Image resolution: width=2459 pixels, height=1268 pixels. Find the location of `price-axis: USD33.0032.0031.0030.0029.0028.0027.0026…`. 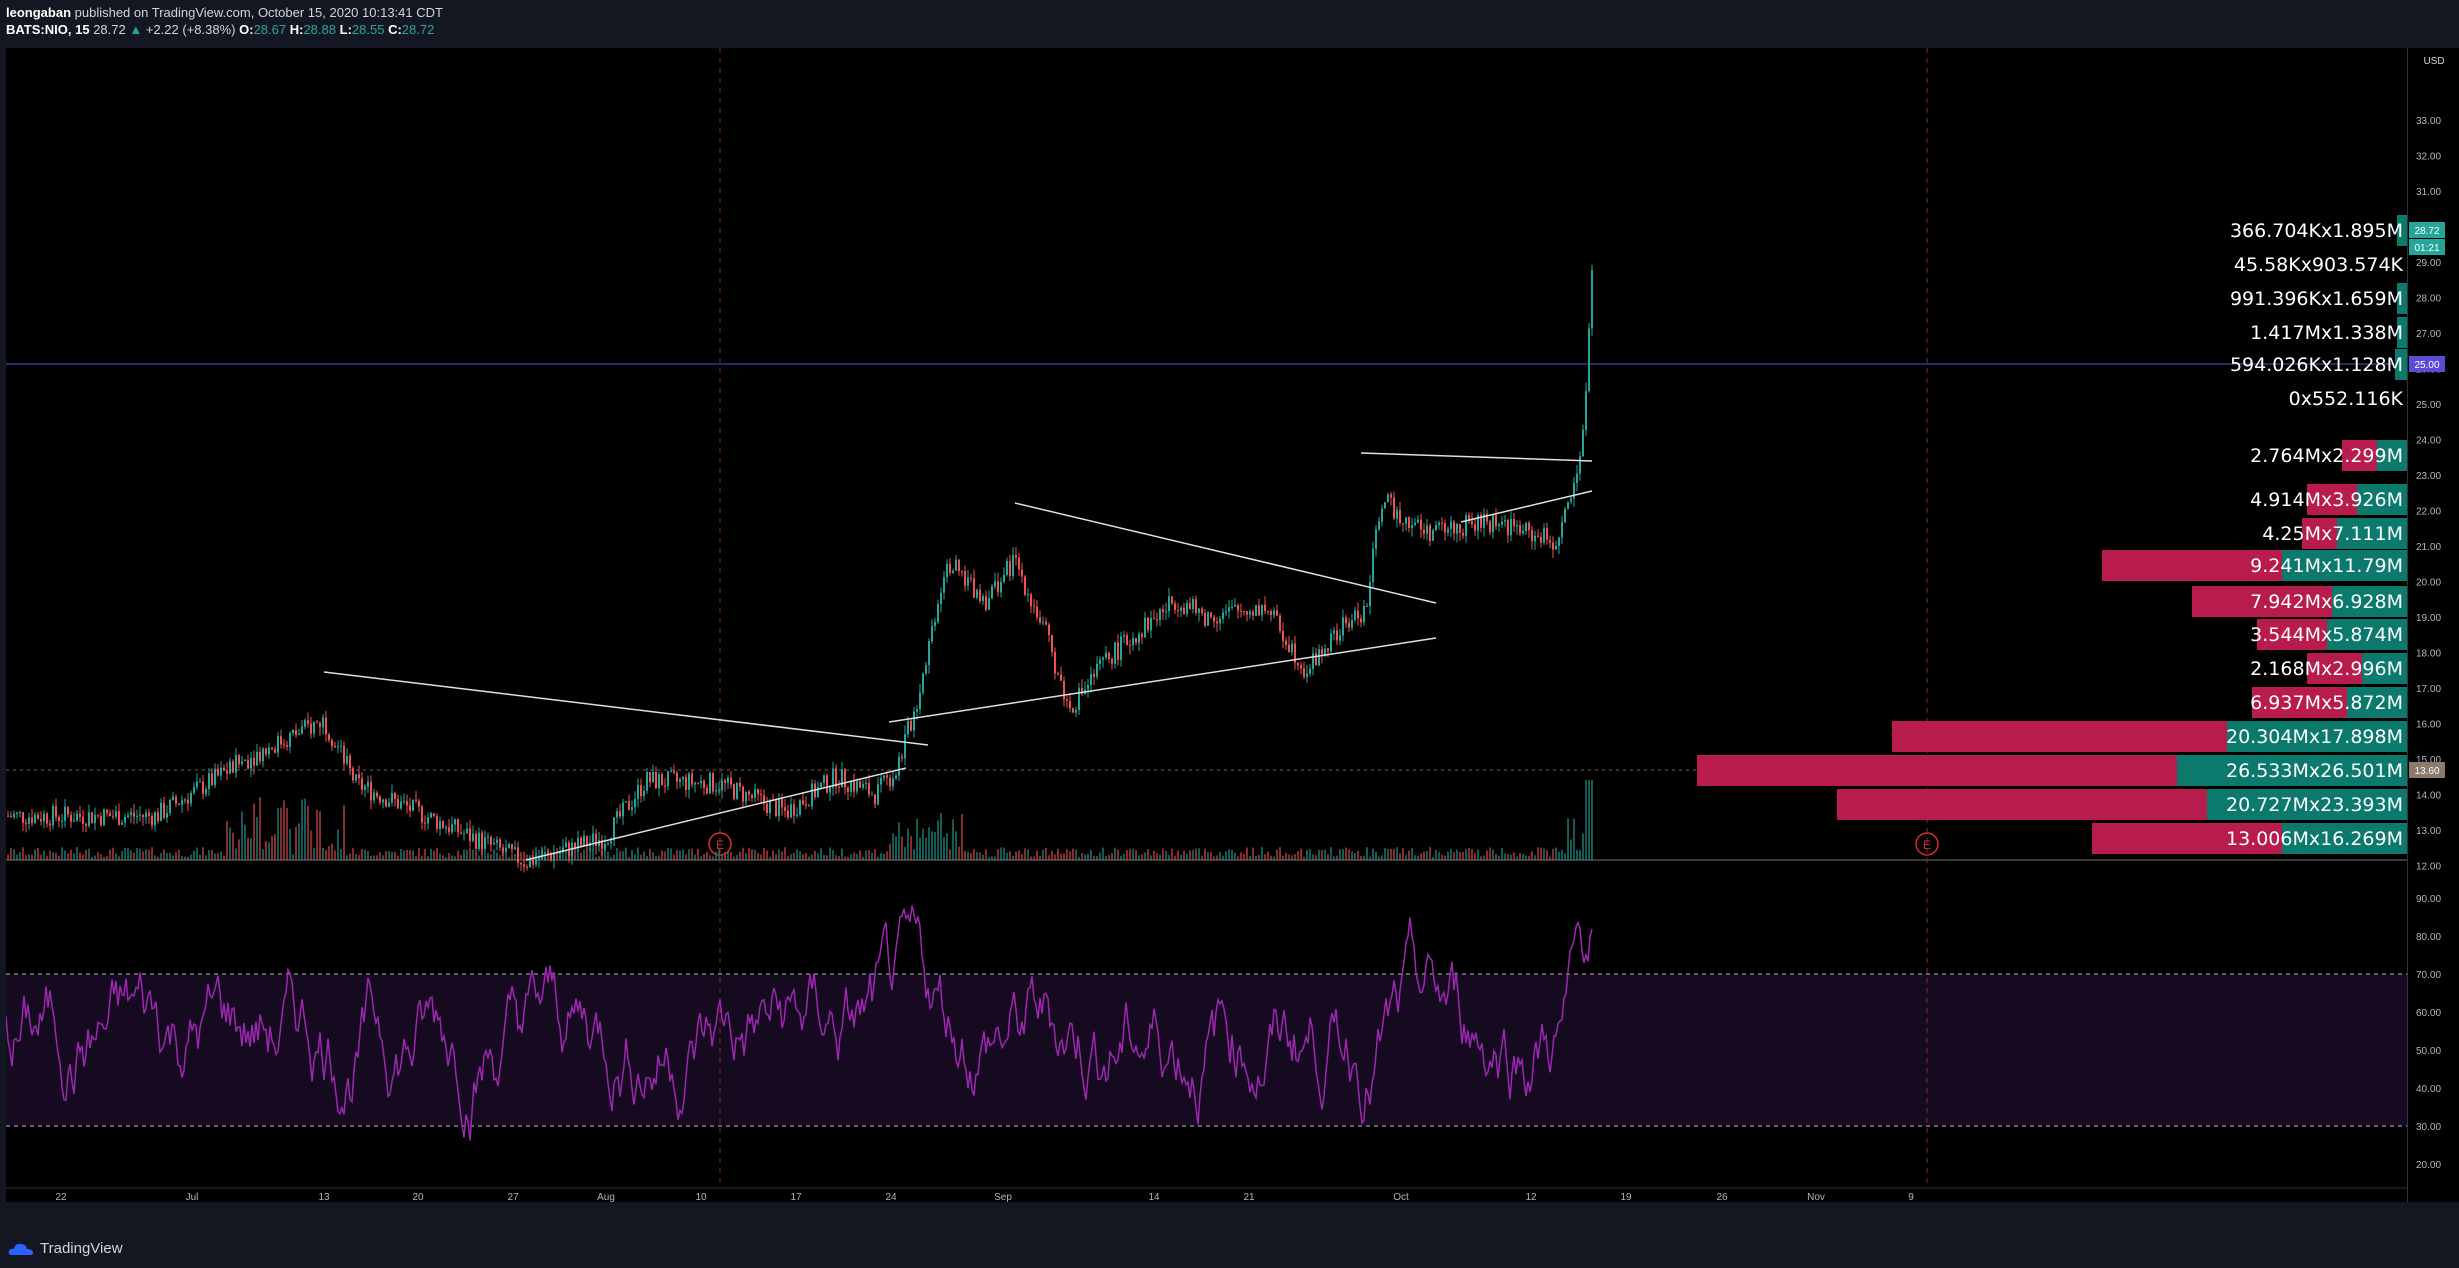

price-axis: USD33.0032.0031.0030.0029.0028.0027.0026… is located at coordinates (2433, 625).